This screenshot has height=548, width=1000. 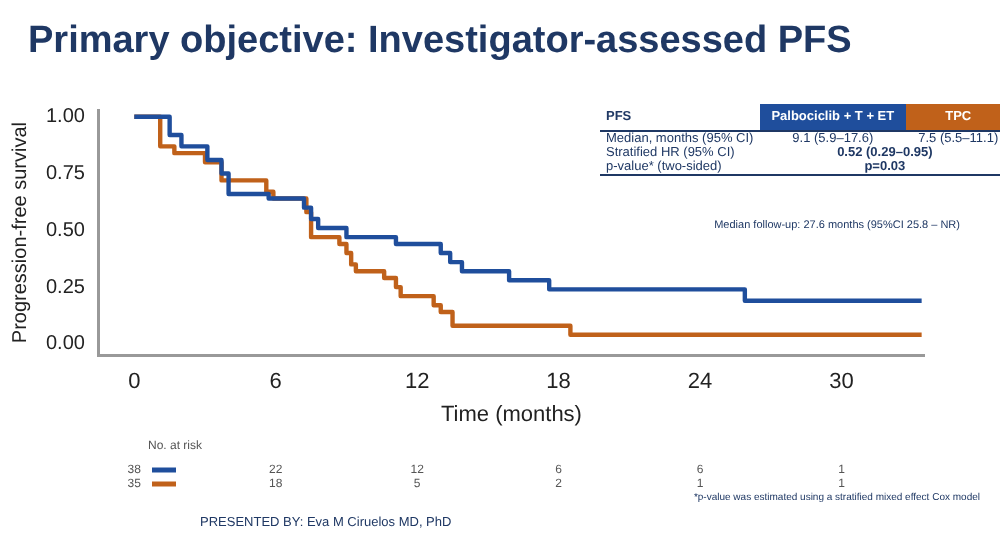 I want to click on x-tick-label: 30, so click(x=841, y=382).